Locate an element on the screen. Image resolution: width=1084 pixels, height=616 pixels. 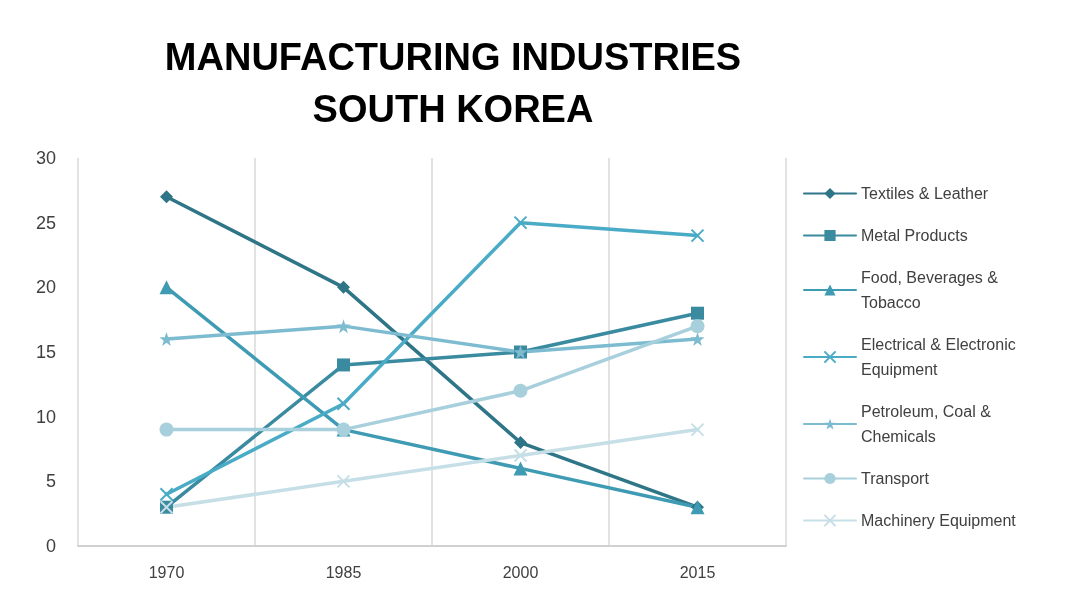
legend-label: Textiles & Leather is located at coordinates (925, 193).